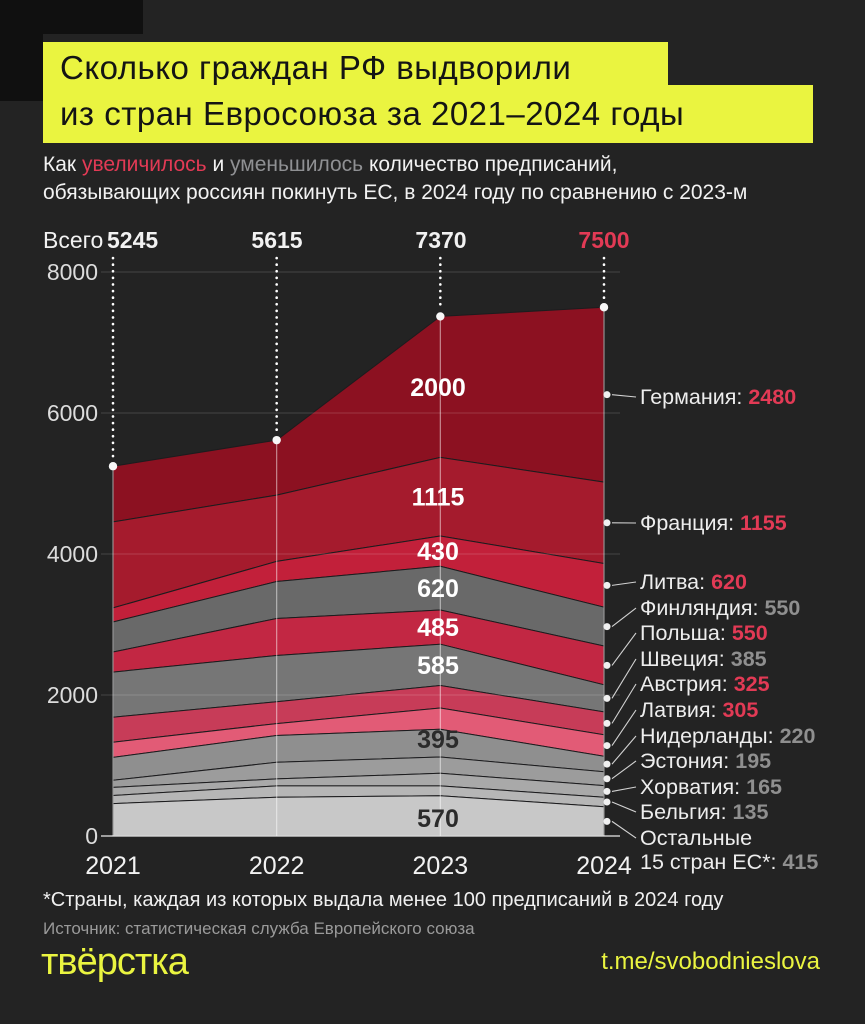  I want to click on legend-leader-poland, so click(624, 649).